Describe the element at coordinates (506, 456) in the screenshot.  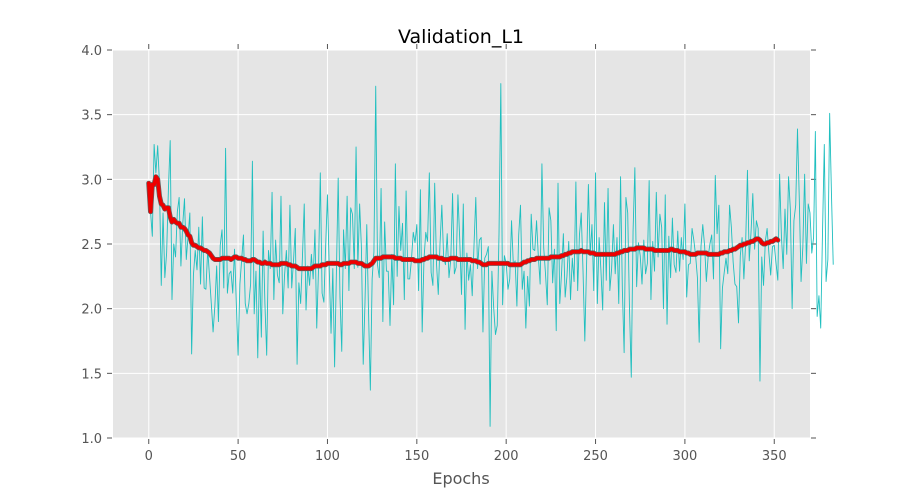
I see `x-tick-label: 200` at that location.